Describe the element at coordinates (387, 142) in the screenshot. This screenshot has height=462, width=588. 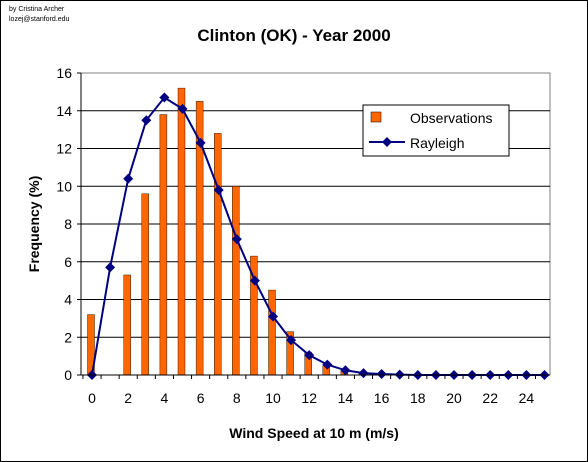
I see `legend-rayleigh-marker` at that location.